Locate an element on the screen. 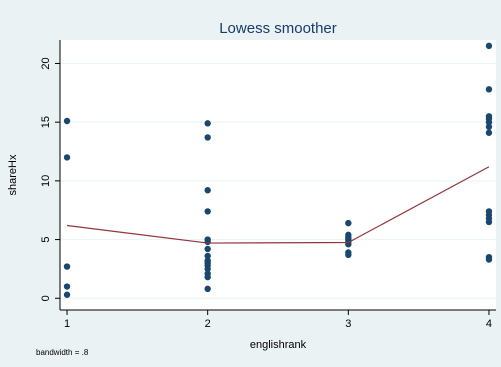  x-axis-ticks: 1 2 3 4 is located at coordinates (278, 320).